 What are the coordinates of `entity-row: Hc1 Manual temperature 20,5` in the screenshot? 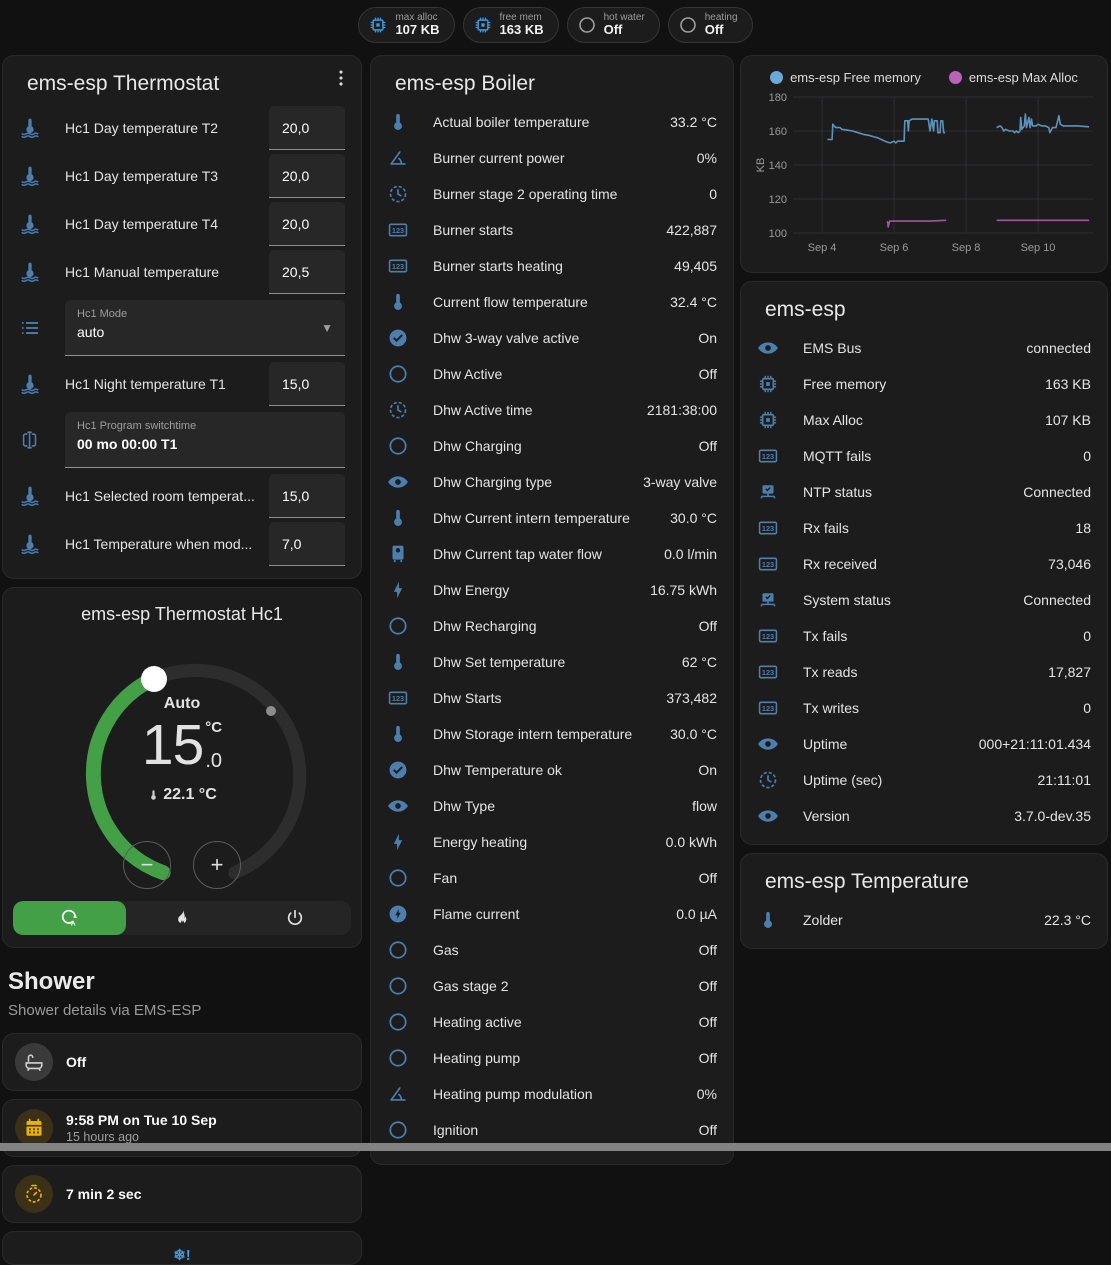 It's located at (182, 272).